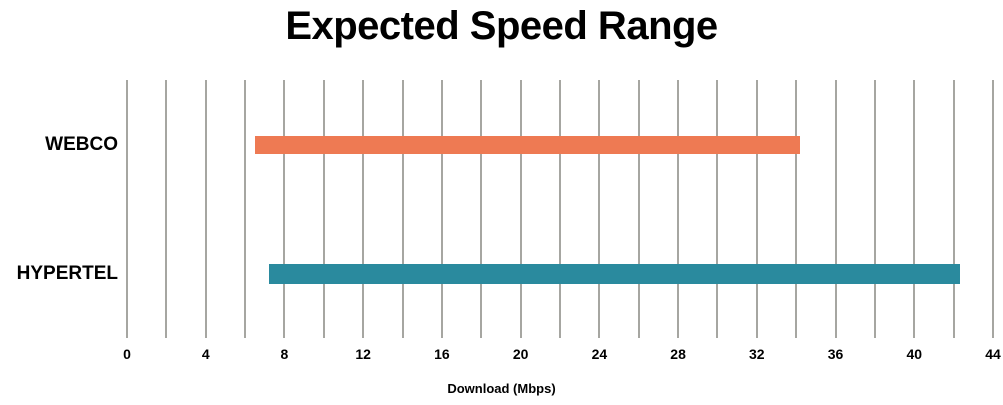 The image size is (1003, 405). Describe the element at coordinates (501, 388) in the screenshot. I see `x-axis-label: Download (Mbps)` at that location.